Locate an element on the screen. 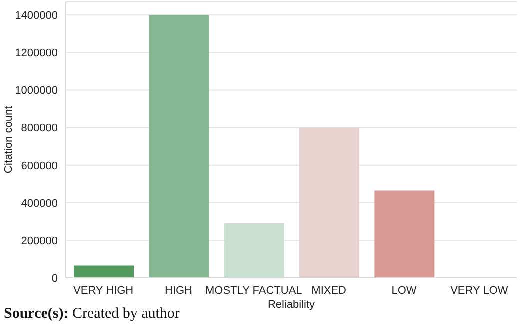 The height and width of the screenshot is (328, 520). y-tick-label: 200000 is located at coordinates (39, 241).